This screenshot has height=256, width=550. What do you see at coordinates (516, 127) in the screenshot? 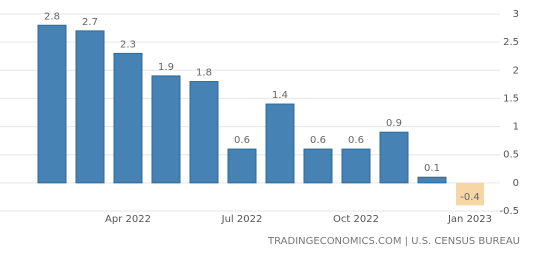
I see `y-tick-label: 1` at bounding box center [516, 127].